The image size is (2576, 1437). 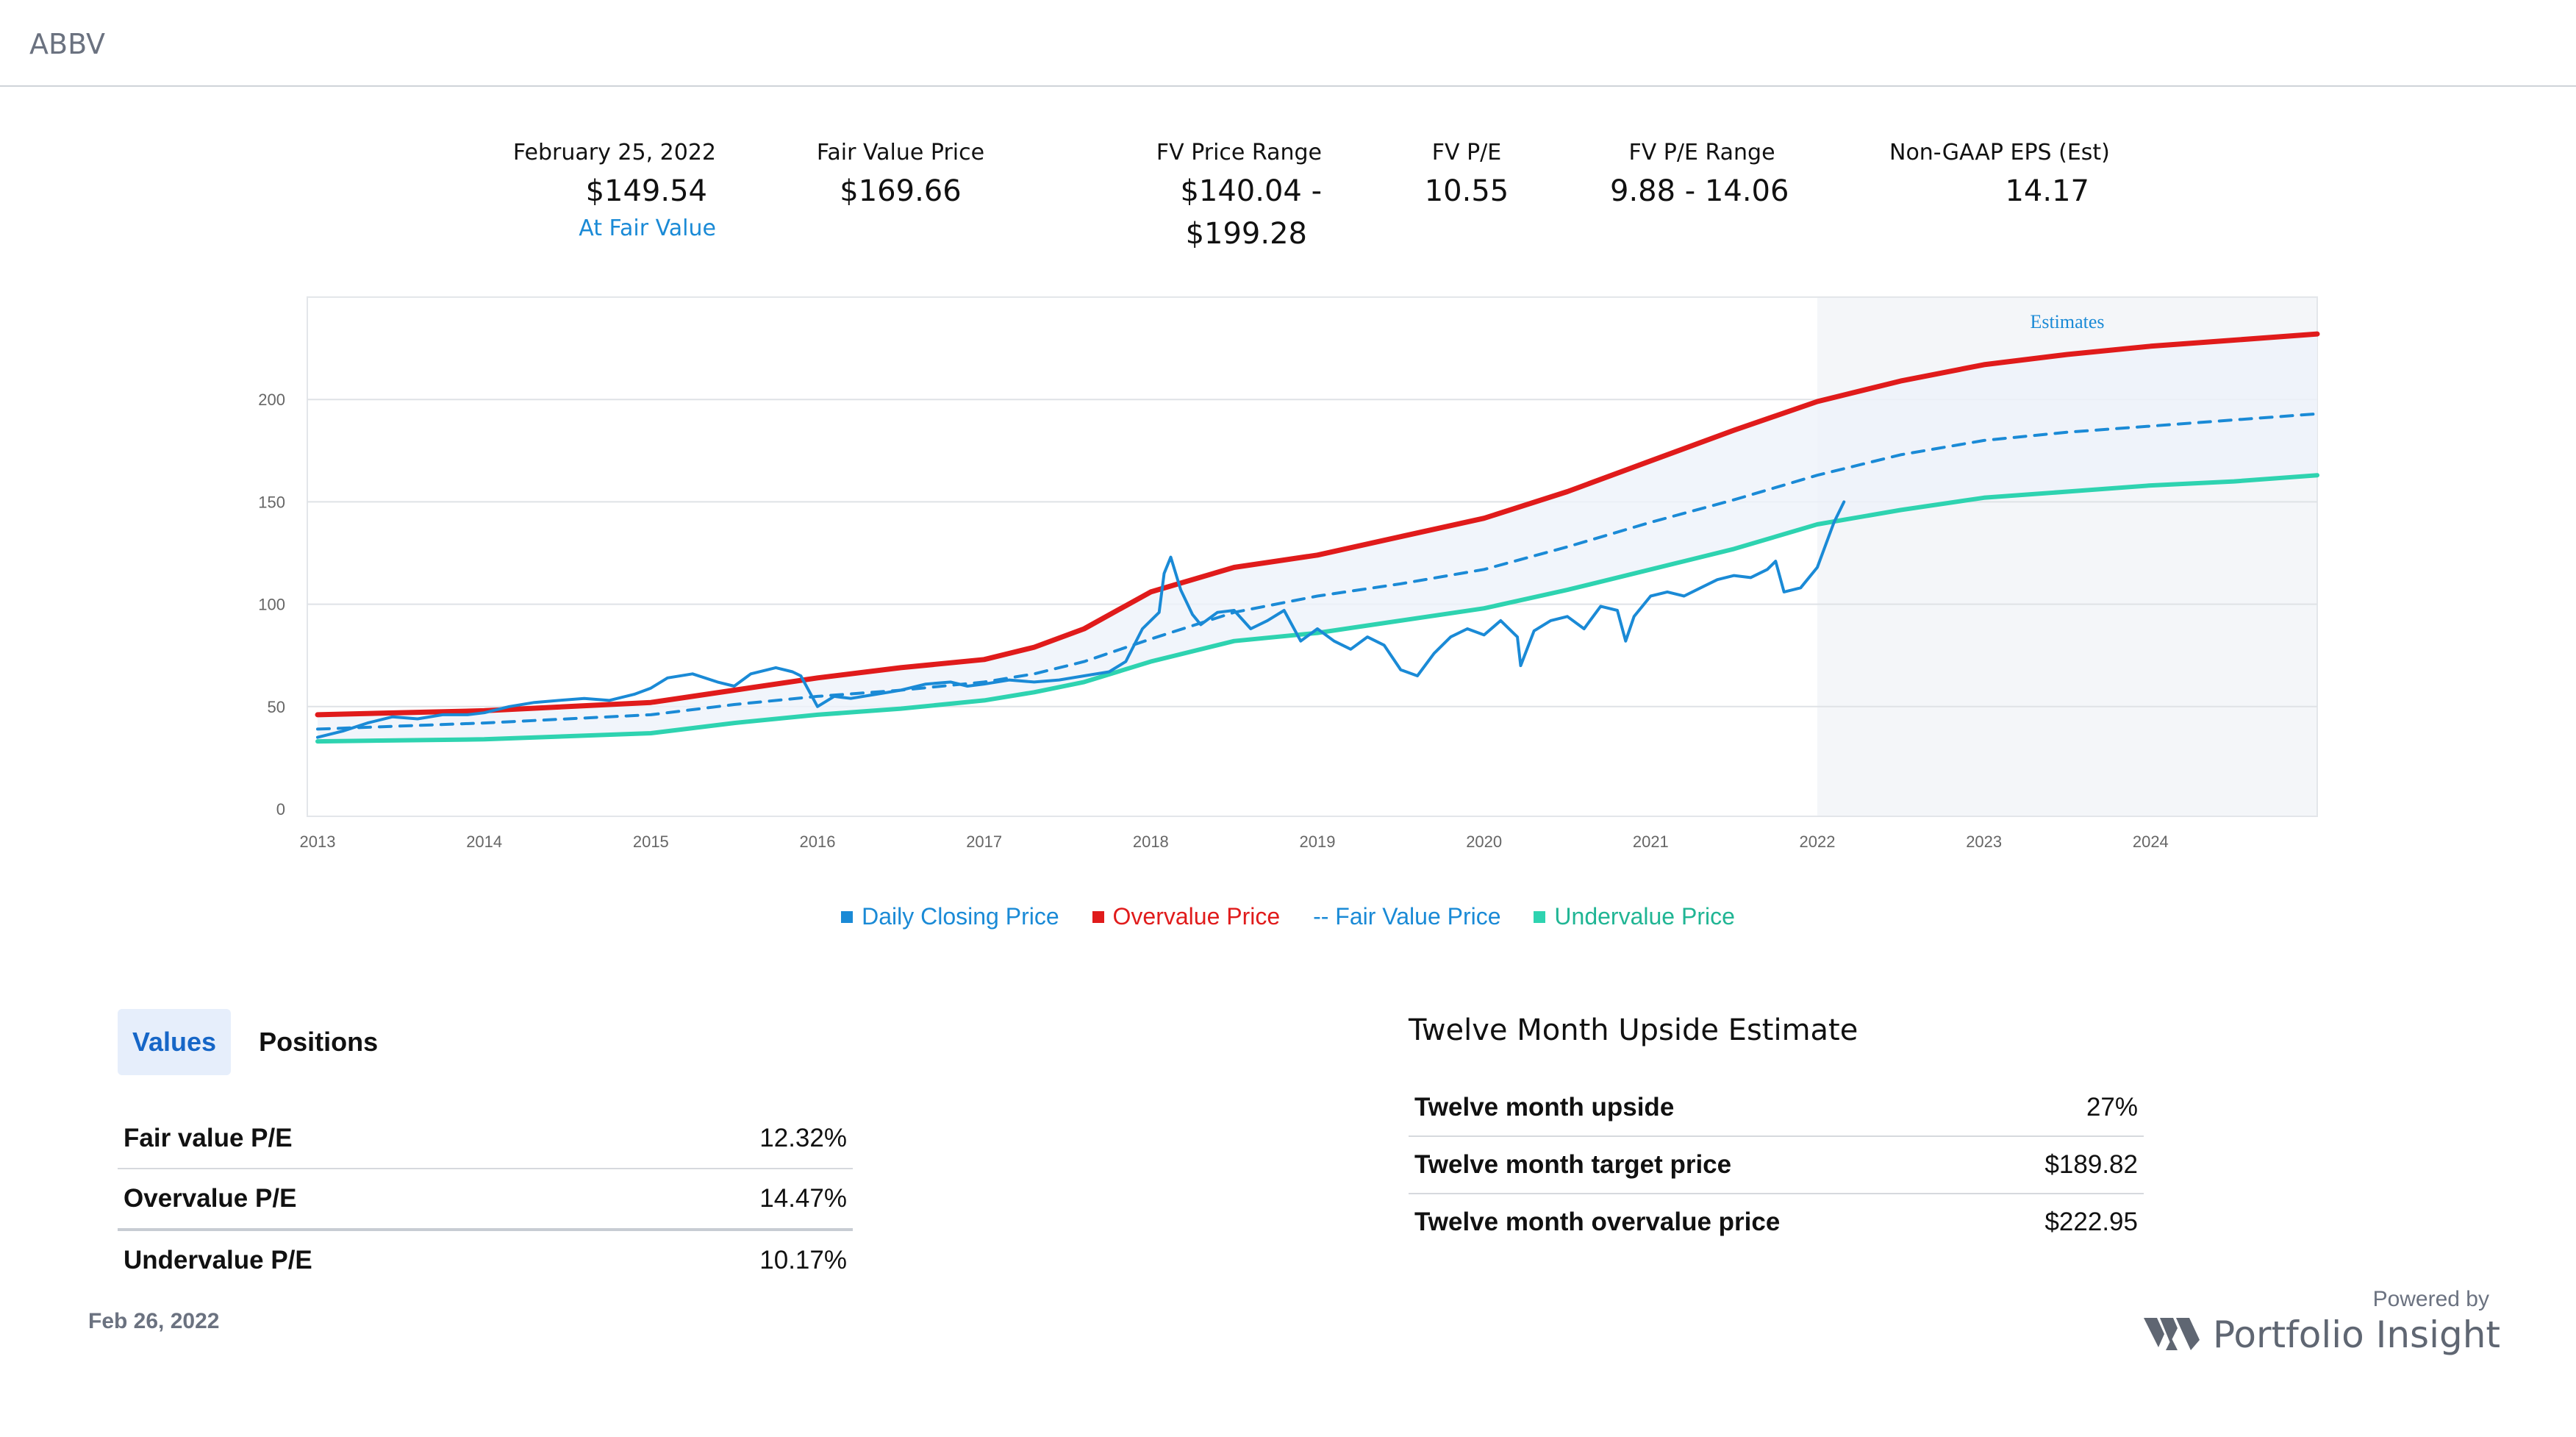 What do you see at coordinates (1239, 152) in the screenshot?
I see `fv-price-range-label: FV Price Range` at bounding box center [1239, 152].